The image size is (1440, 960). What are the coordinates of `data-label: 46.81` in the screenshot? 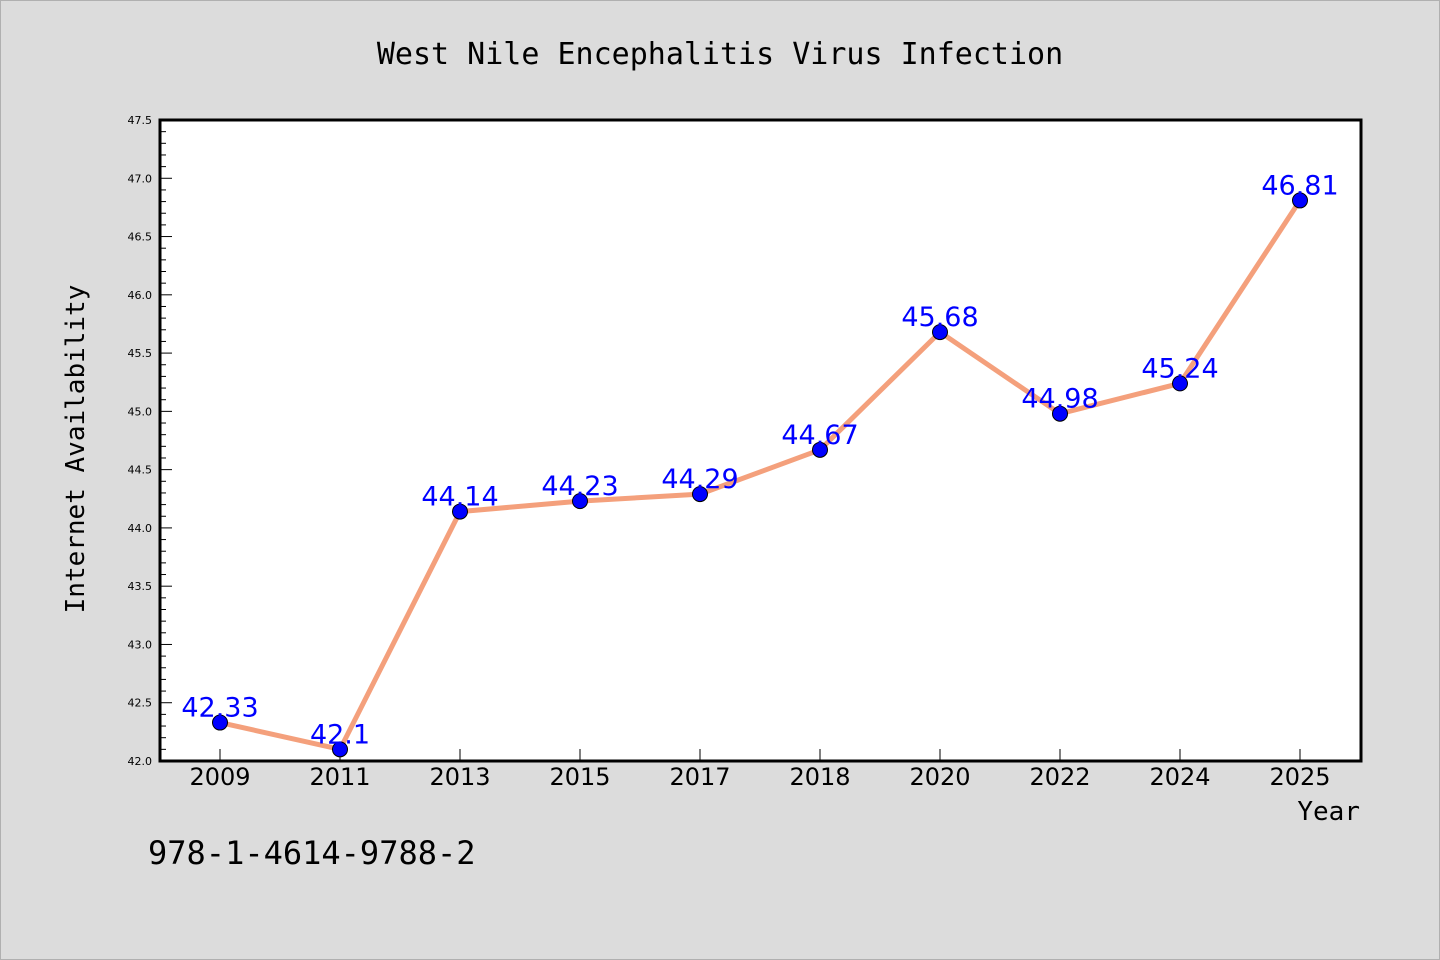 It's located at (1299, 185).